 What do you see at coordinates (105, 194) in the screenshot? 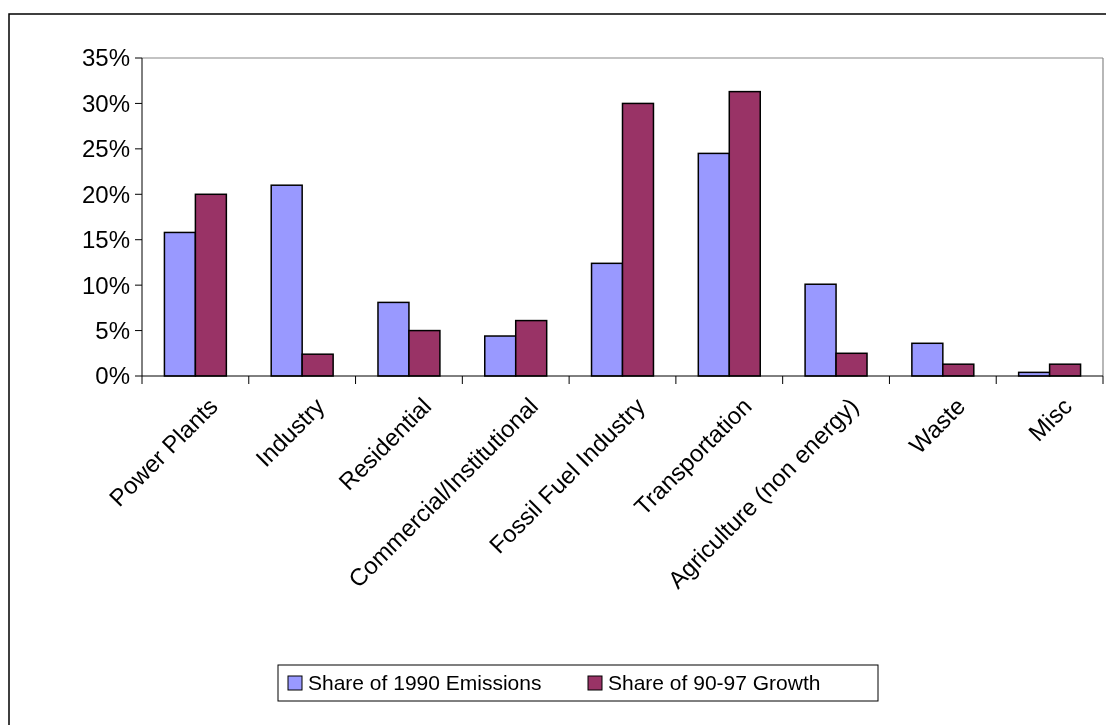
I see `y-tick-label: 20%` at bounding box center [105, 194].